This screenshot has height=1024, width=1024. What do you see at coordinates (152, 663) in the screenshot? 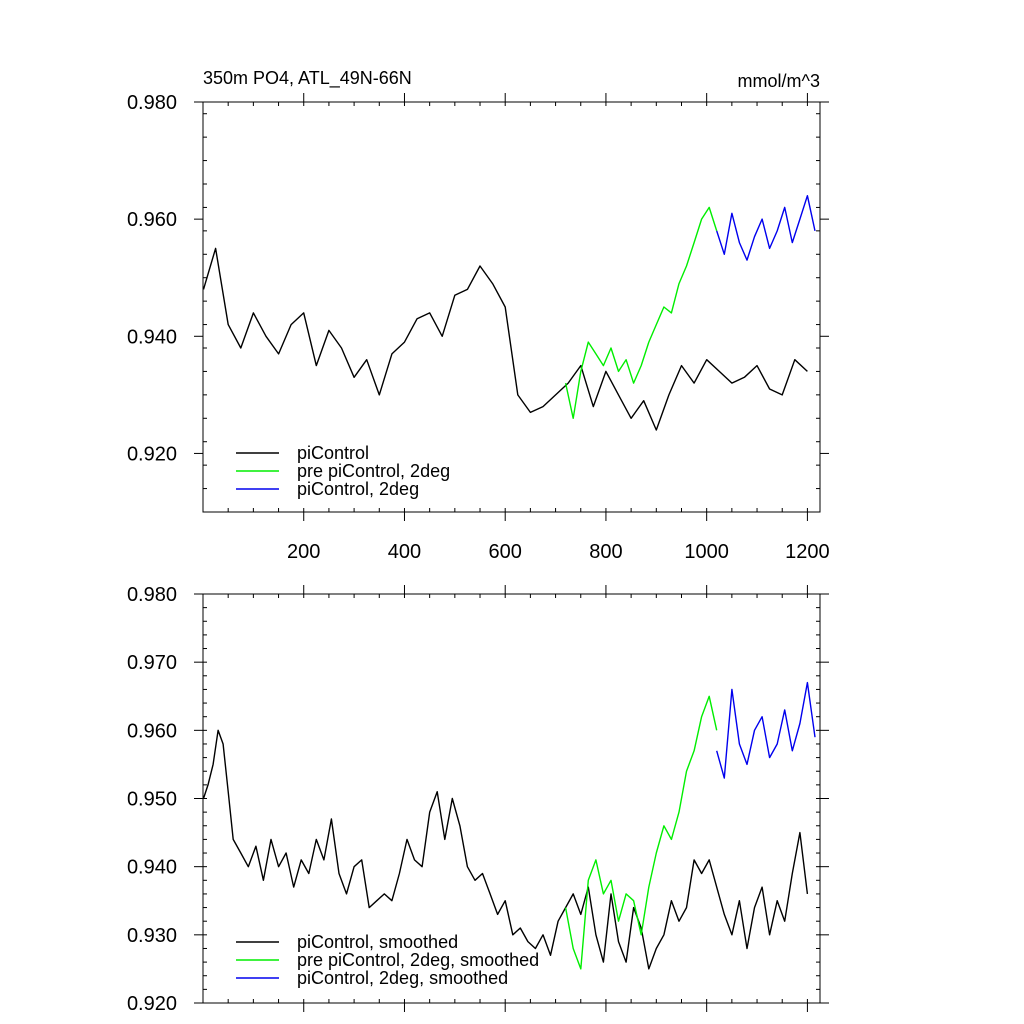
I see `y-tick-label: 0.970` at bounding box center [152, 663].